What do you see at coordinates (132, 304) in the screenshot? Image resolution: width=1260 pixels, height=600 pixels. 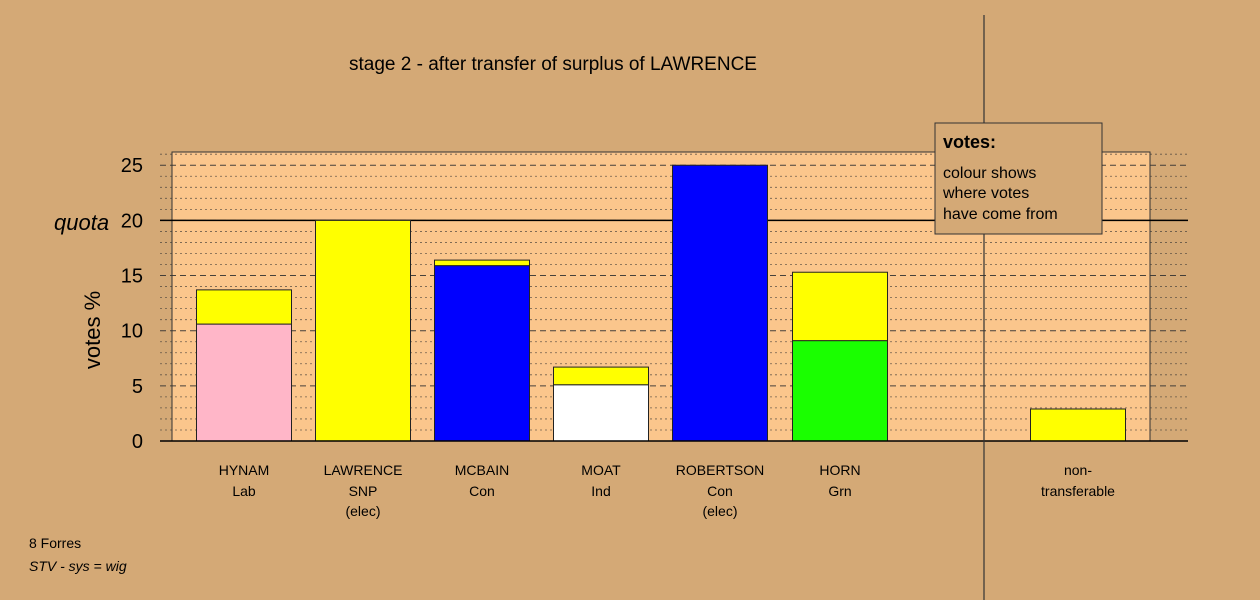 I see `y-axis: 0 5 10 15 20 25` at bounding box center [132, 304].